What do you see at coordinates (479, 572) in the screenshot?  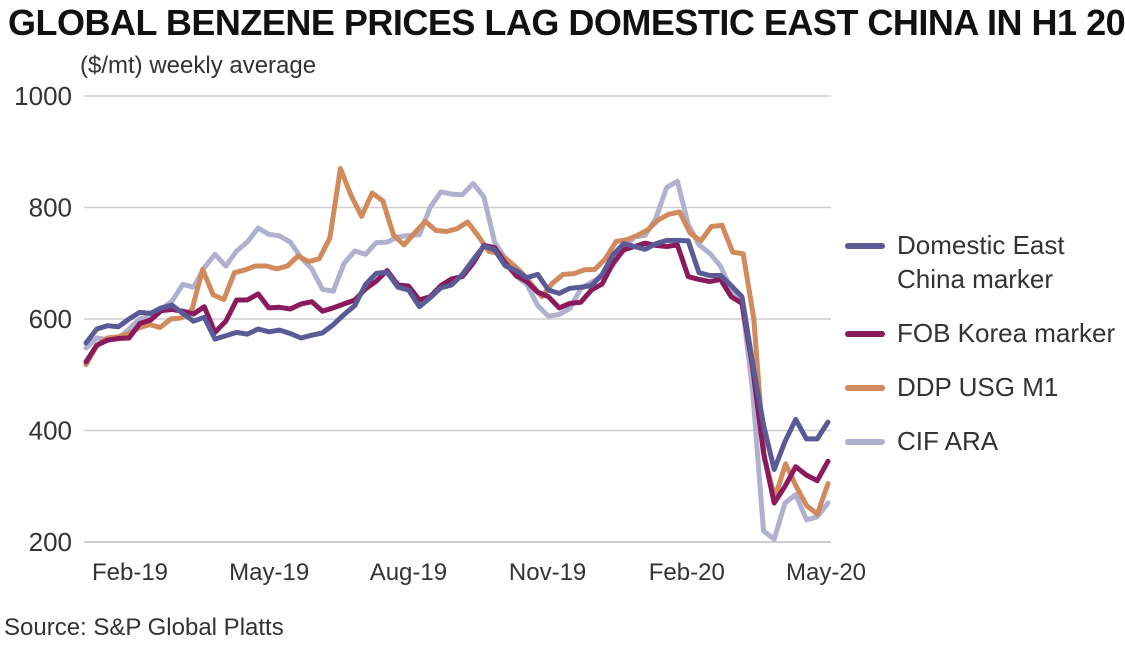 I see `x-axis-tick-labels: Feb-19 May-19 Aug-19 Nov-19 Feb-20 May-20` at bounding box center [479, 572].